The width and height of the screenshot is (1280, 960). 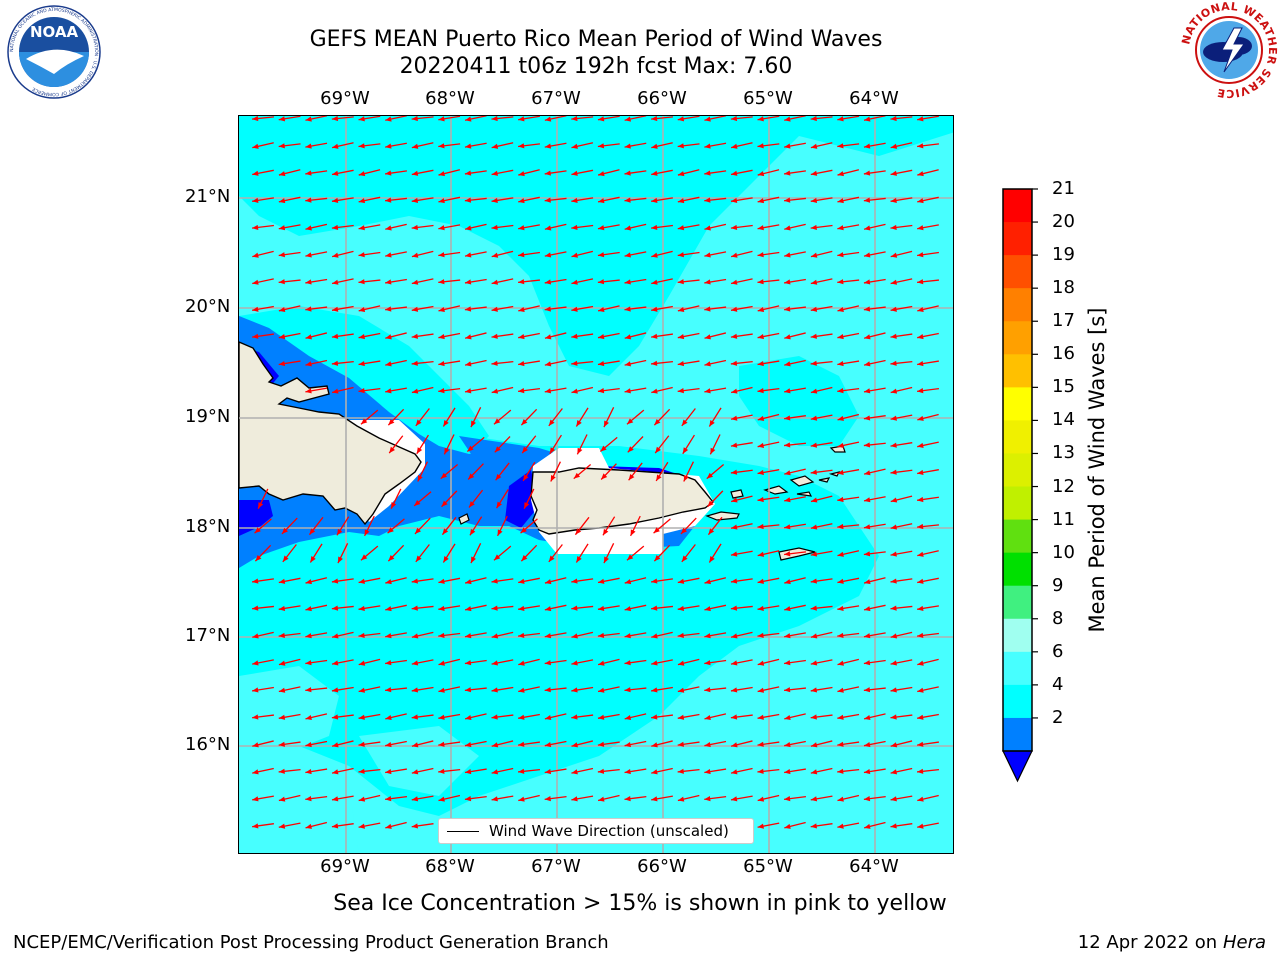 What do you see at coordinates (464, 519) in the screenshot?
I see `mona-island` at bounding box center [464, 519].